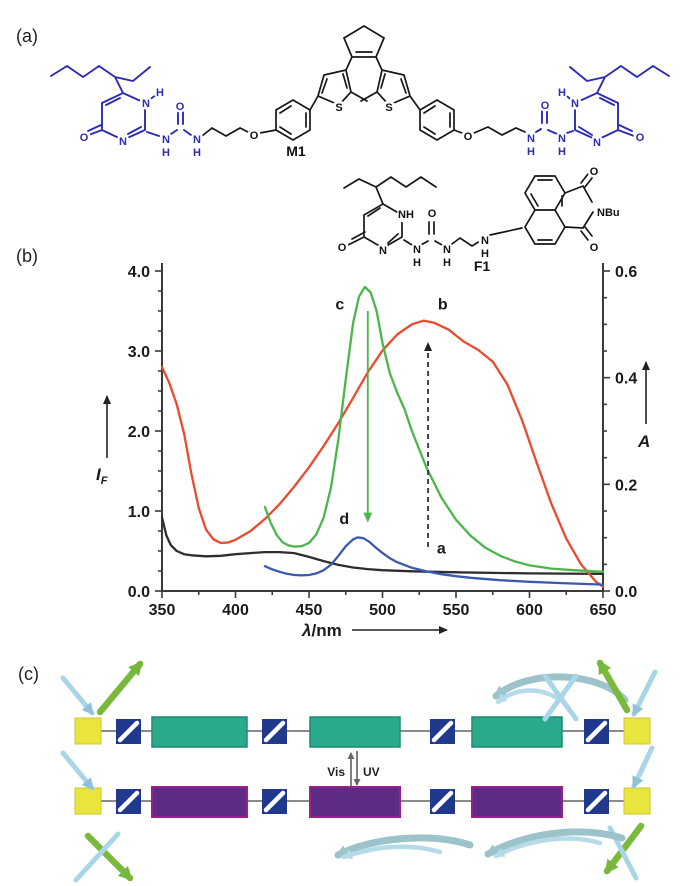 This screenshot has width=700, height=886. What do you see at coordinates (626, 379) in the screenshot?
I see `y-right-tick-label: 0.4` at bounding box center [626, 379].